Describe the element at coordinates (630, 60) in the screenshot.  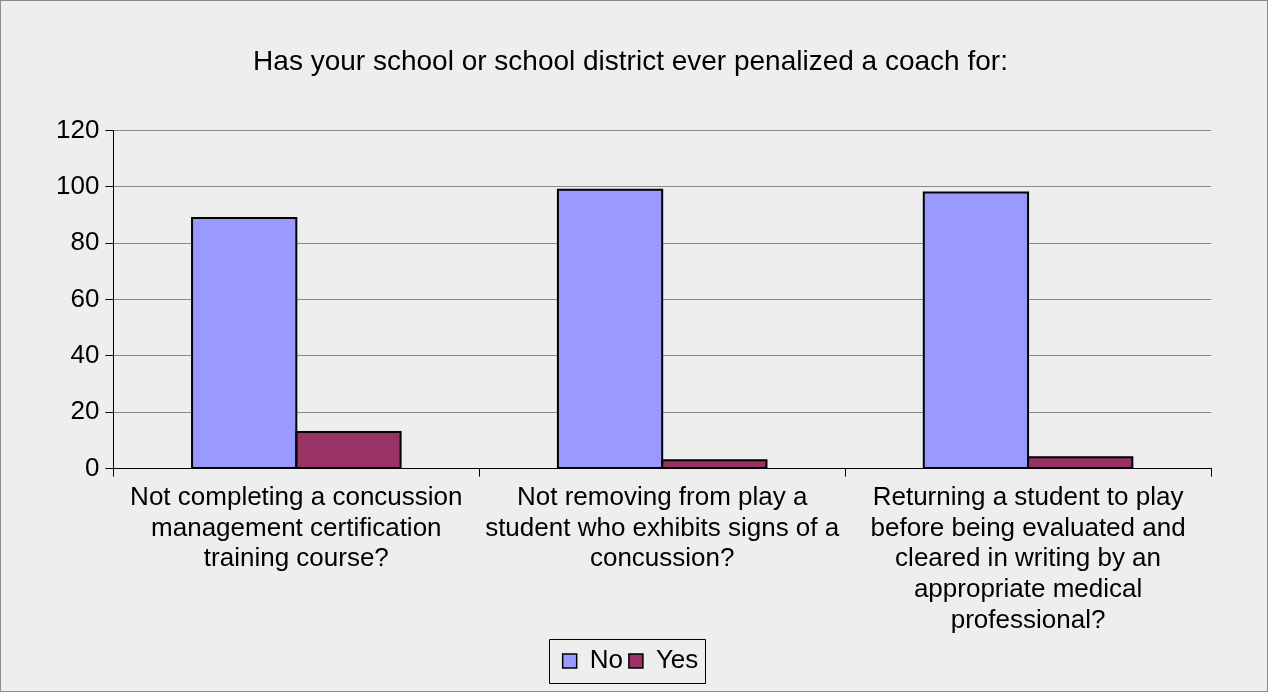
I see `chart-title: Has your school or school district ever penalized a coach for:` at that location.